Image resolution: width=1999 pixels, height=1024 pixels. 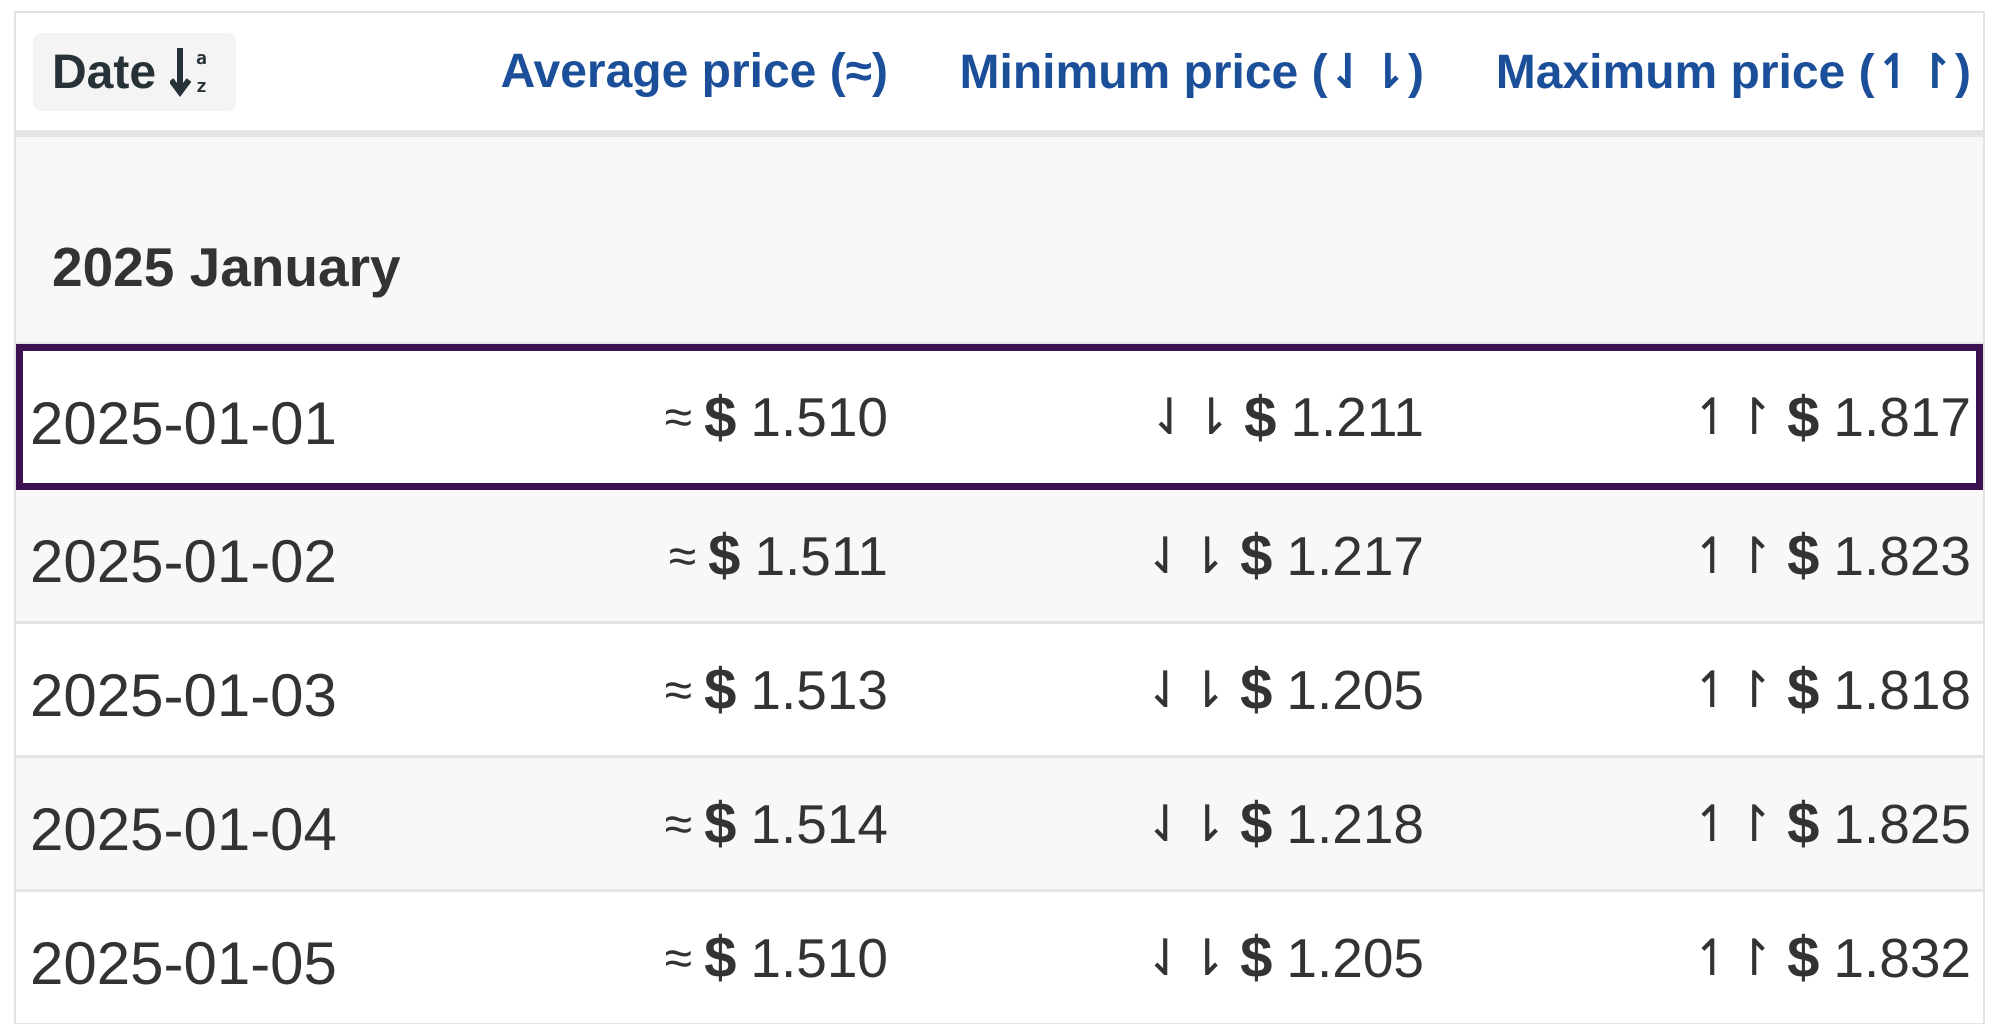 I want to click on table-row-selected: 2025-01-01 ≈ $1.510 ⇃⇂ $1.211 ↿↾ $1.817, so click(x=999, y=417).